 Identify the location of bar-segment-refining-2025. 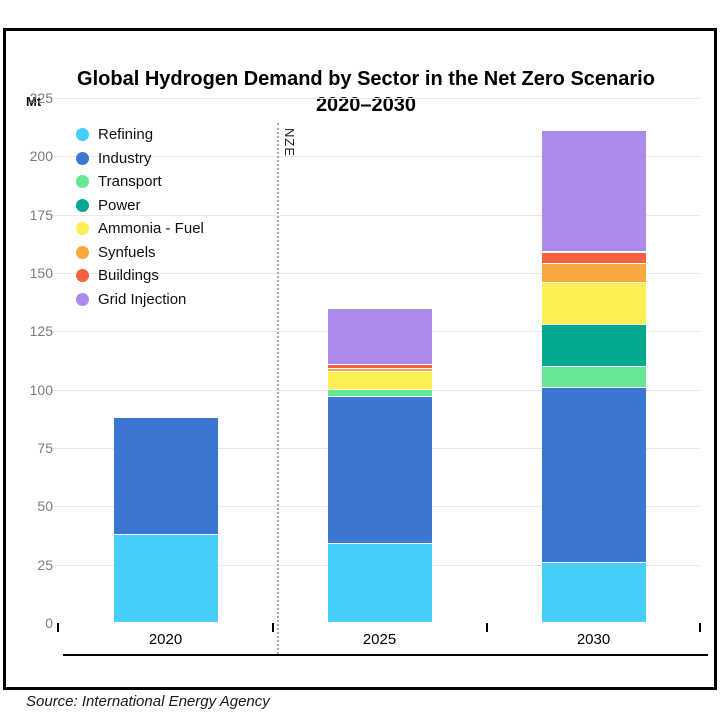
(379, 583).